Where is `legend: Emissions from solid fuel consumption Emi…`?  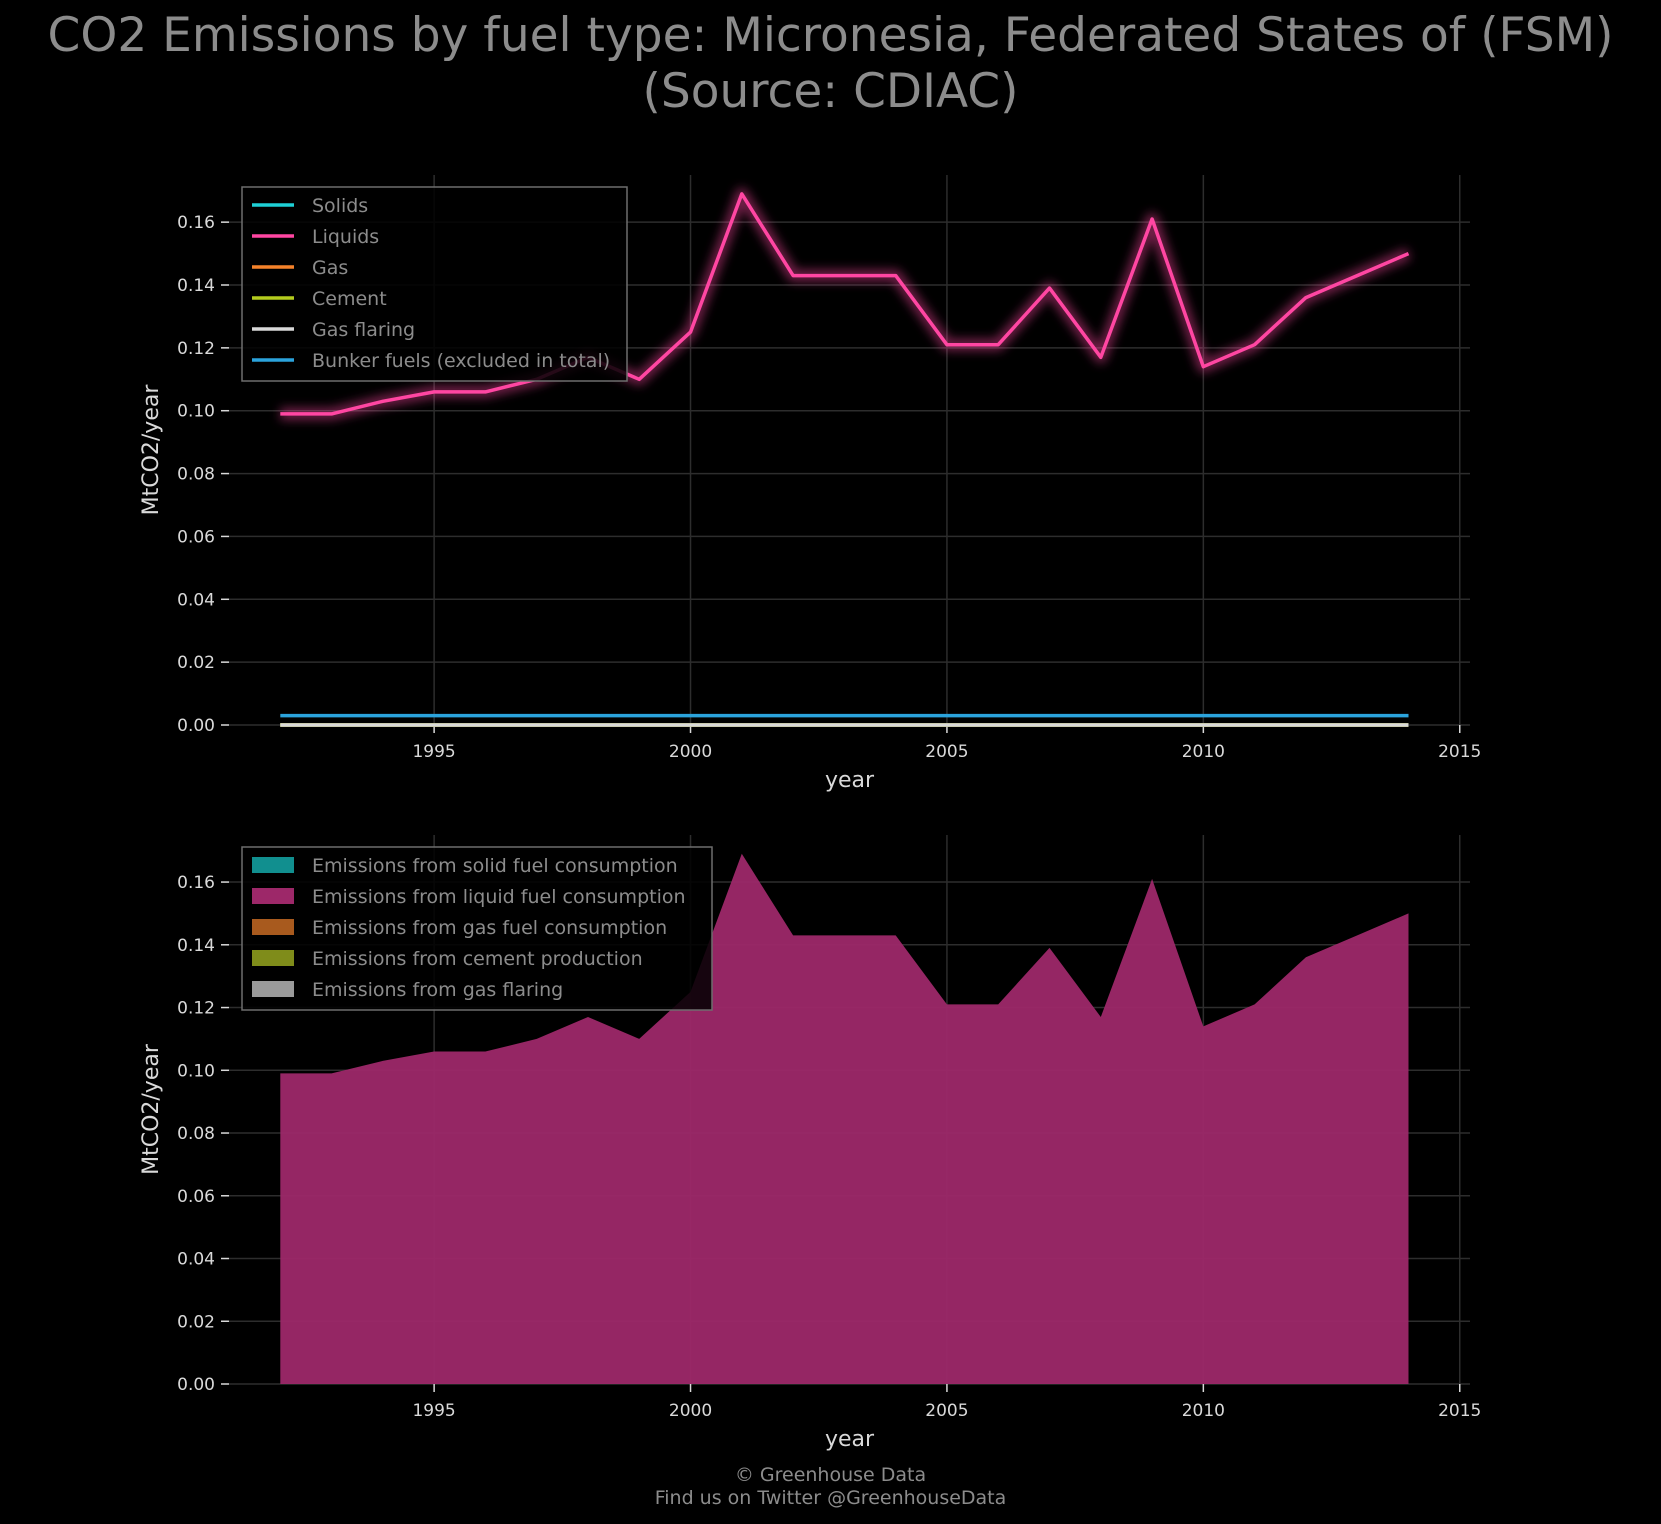 legend: Emissions from solid fuel consumption Emi… is located at coordinates (477, 928).